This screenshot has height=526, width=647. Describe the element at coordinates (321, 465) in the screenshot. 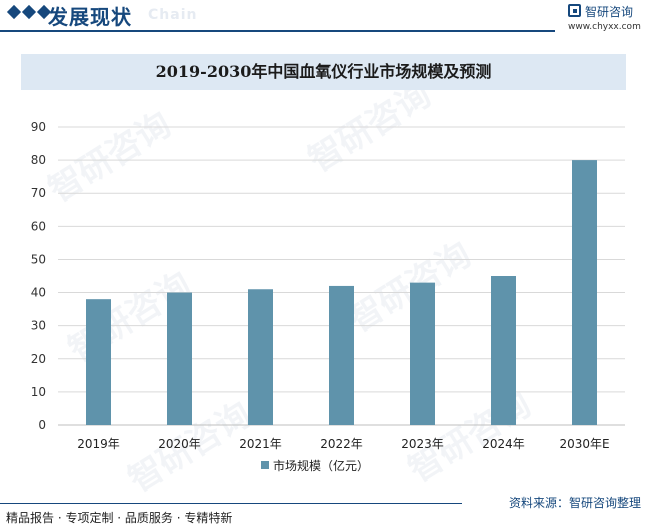

I see `legend-label: 市场规模（亿元）` at that location.